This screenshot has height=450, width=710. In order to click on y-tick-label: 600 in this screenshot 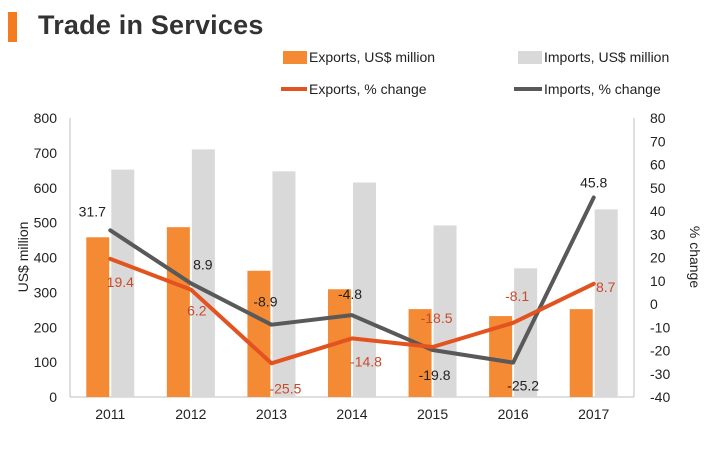, I will do `click(46, 188)`.